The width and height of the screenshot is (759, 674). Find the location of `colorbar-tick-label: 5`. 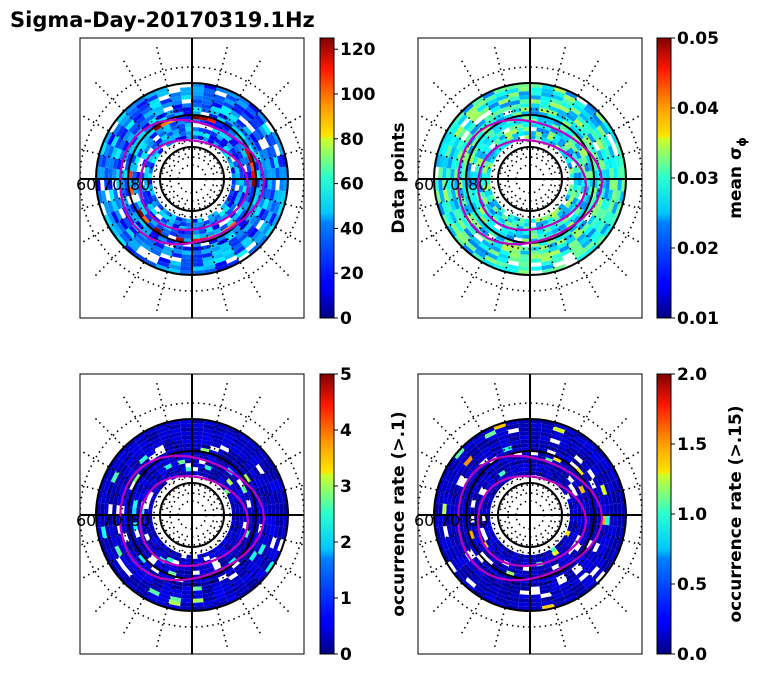

colorbar-tick-label: 5 is located at coordinates (346, 375).